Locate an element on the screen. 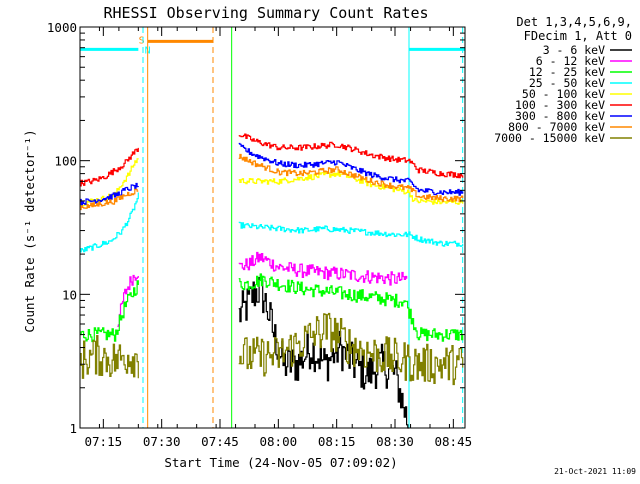  x-tick-label-6: 08:45 is located at coordinates (454, 441).